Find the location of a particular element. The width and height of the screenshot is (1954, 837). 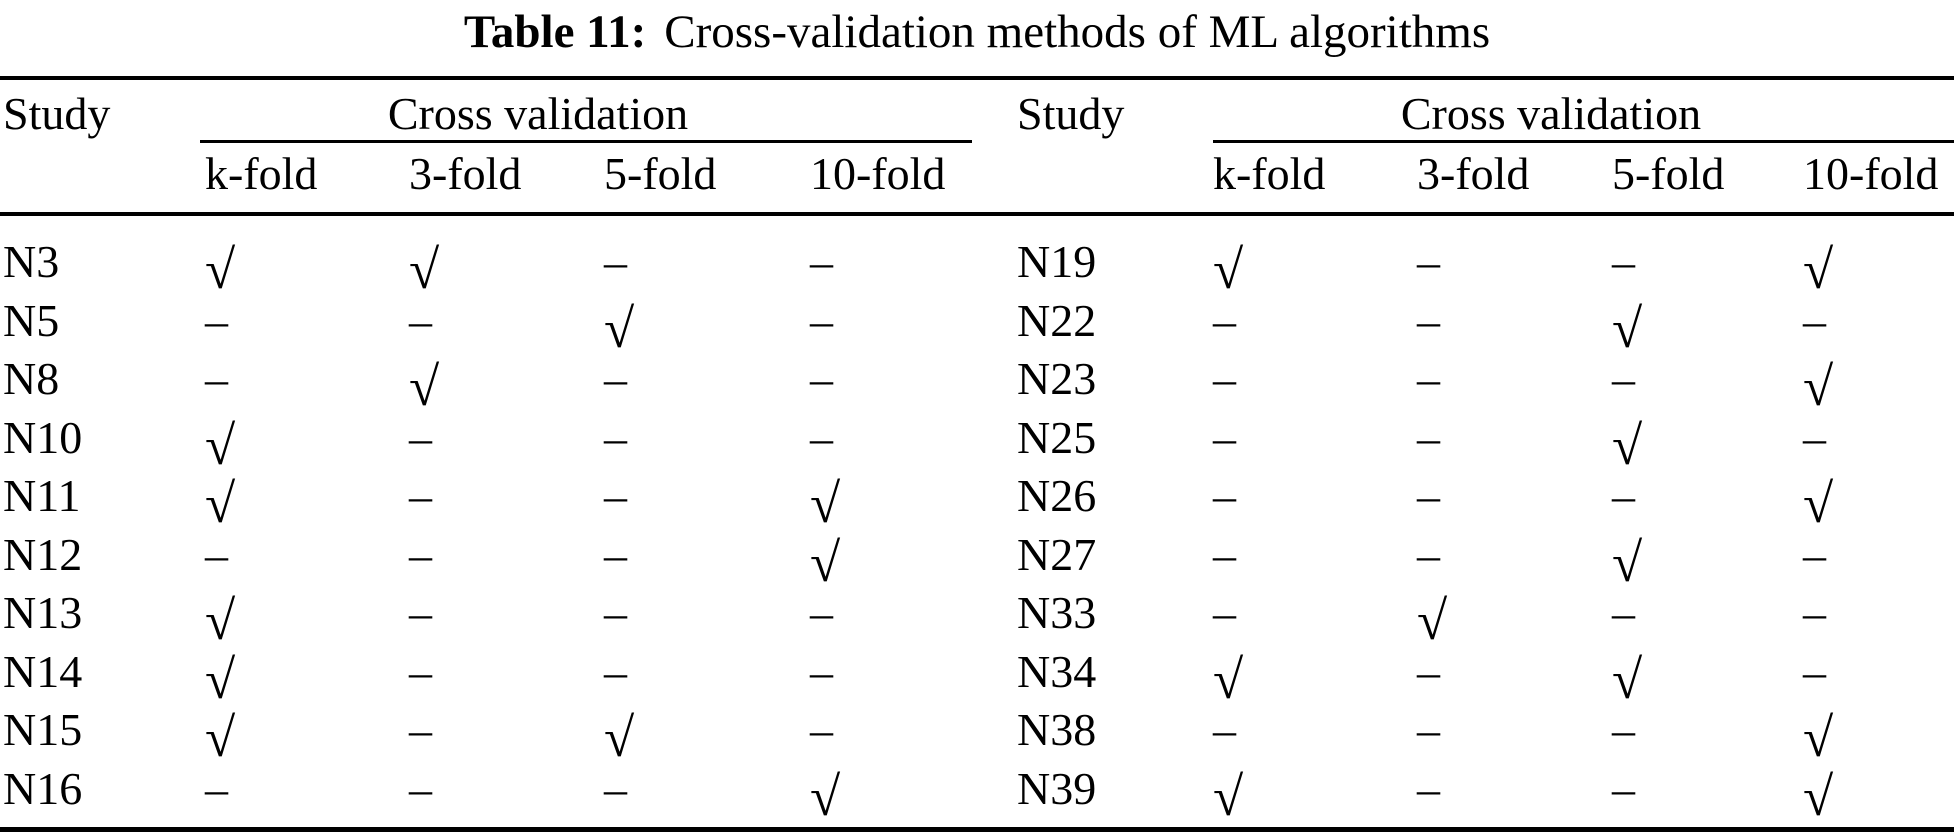

table-row: N10 √ – – – is located at coordinates (977, 441).